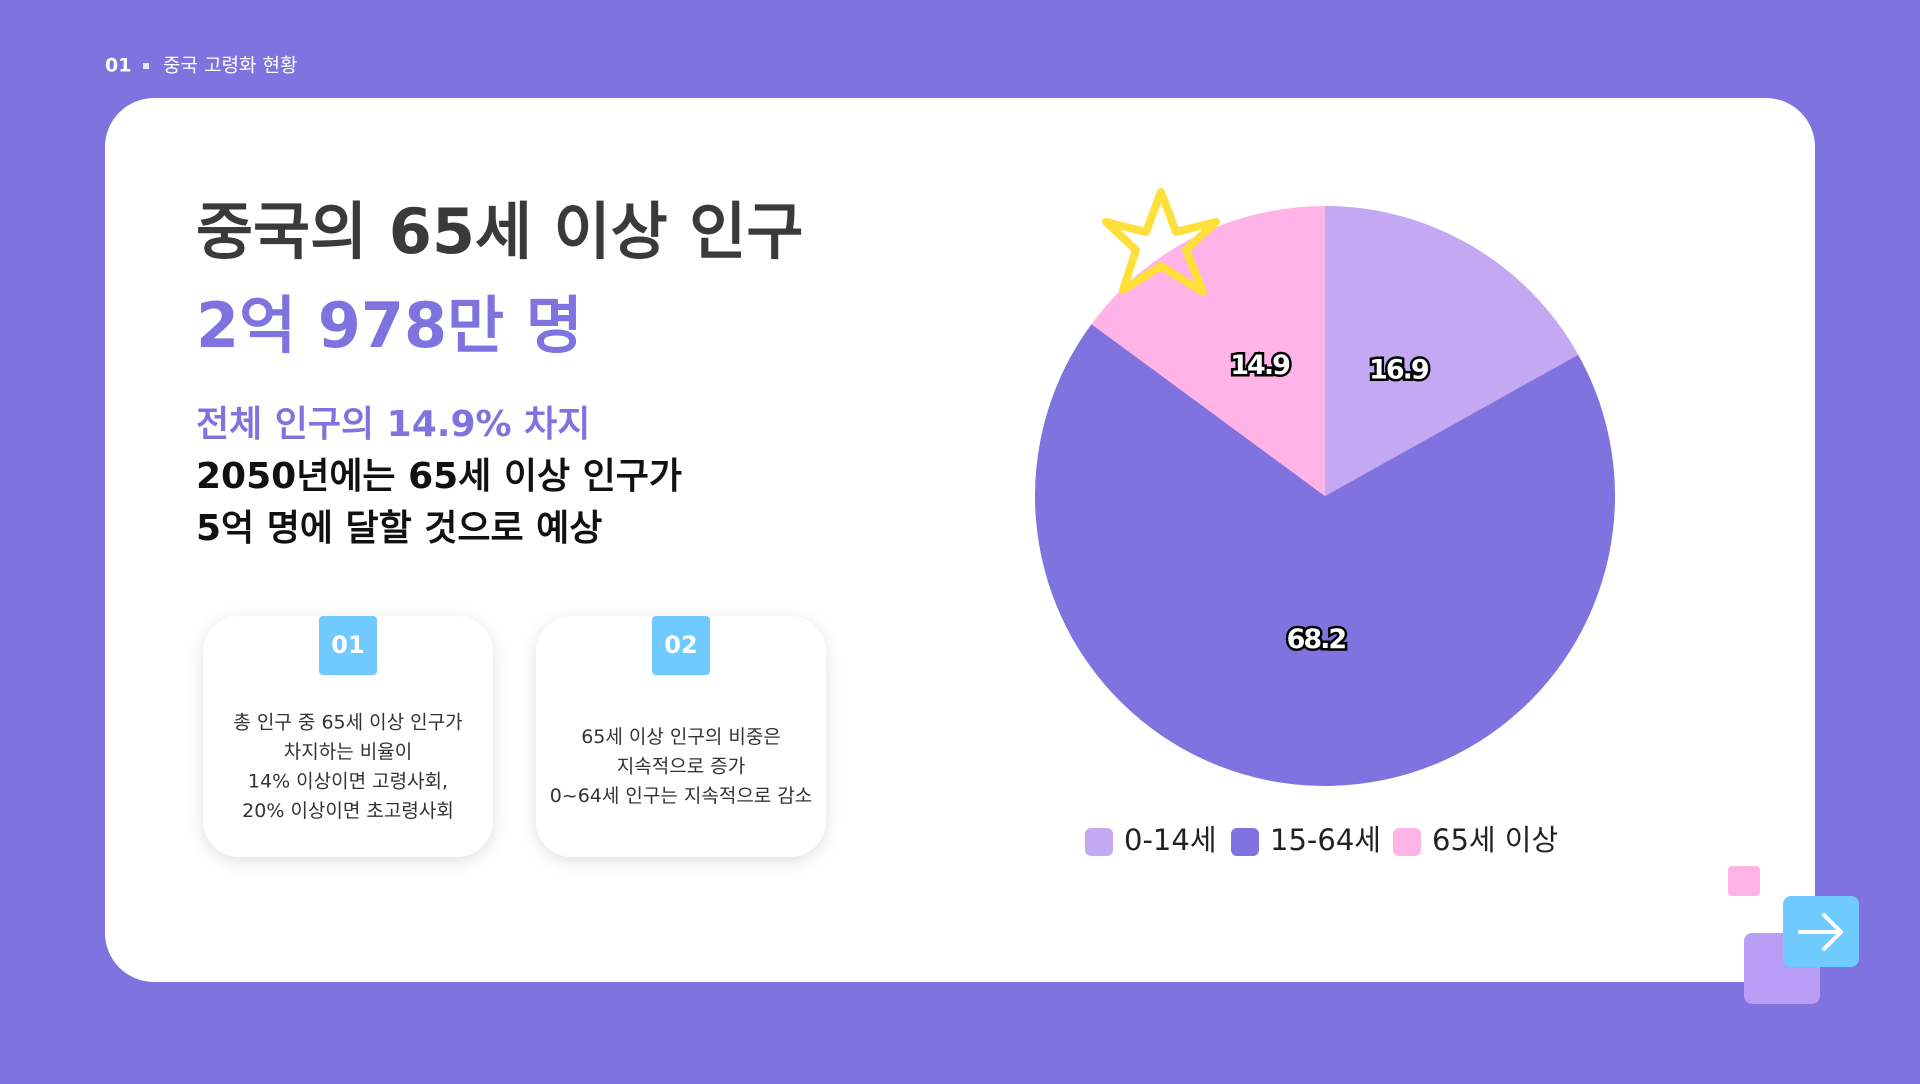 The width and height of the screenshot is (1920, 1084). I want to click on card-line: 20% 이상이면 초고령사회, so click(348, 811).